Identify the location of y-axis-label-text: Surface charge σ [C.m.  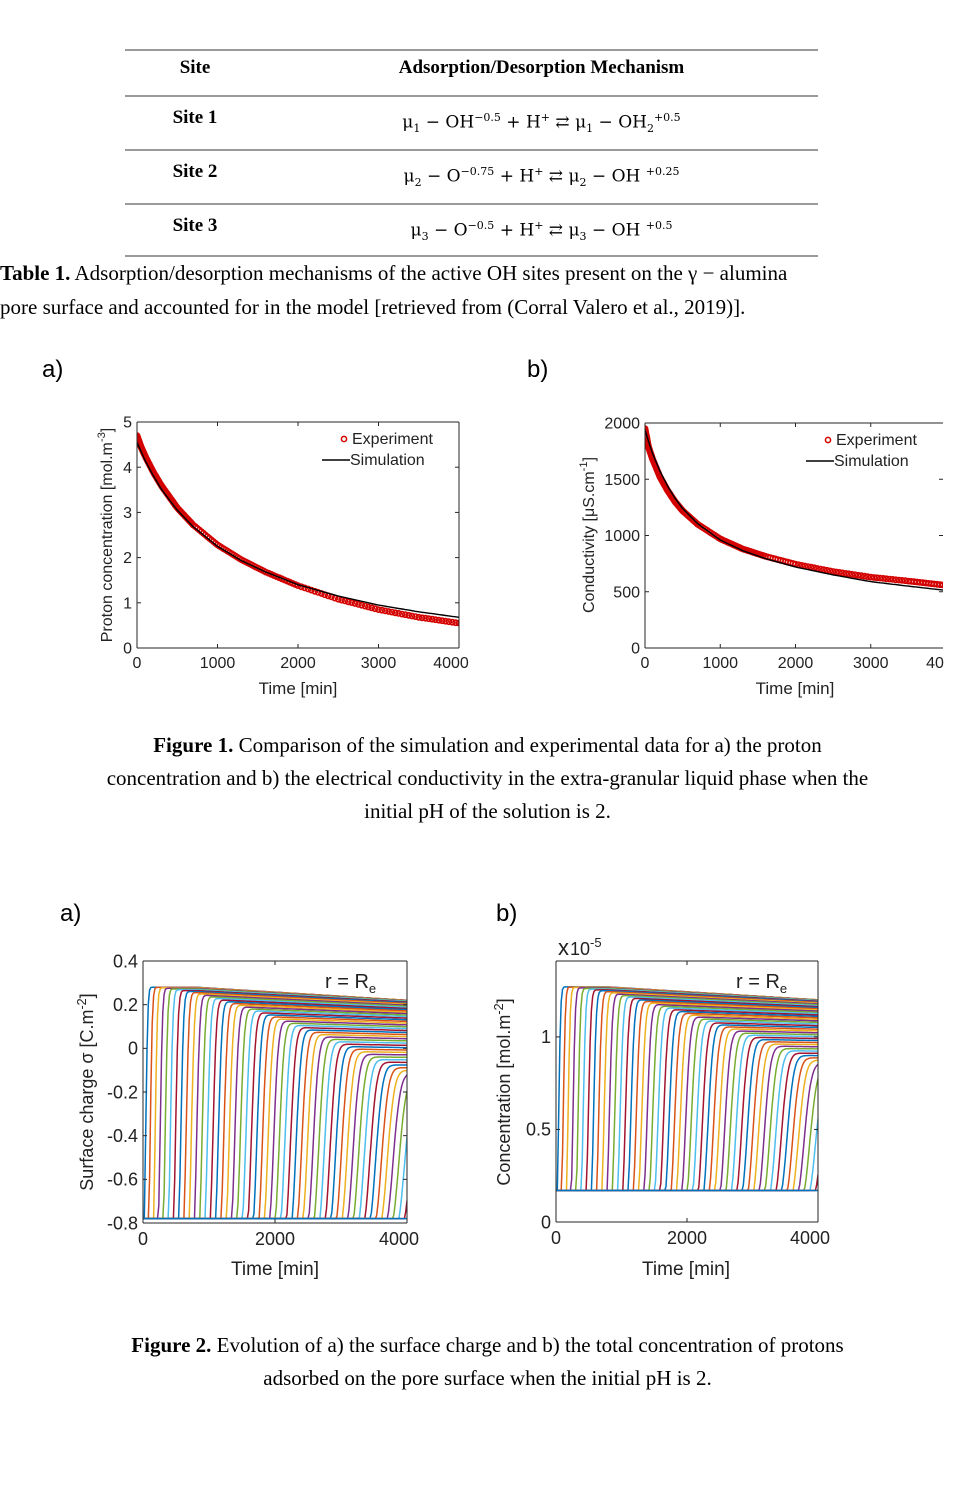
(87, 1100).